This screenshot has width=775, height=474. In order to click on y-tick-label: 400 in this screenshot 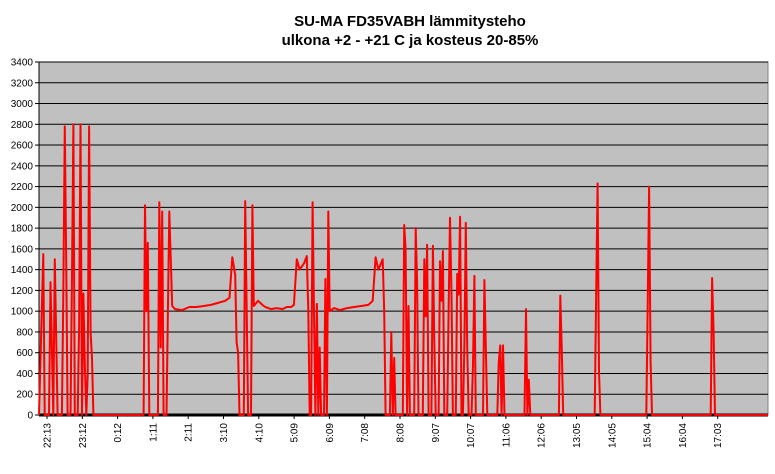, I will do `click(24, 374)`.